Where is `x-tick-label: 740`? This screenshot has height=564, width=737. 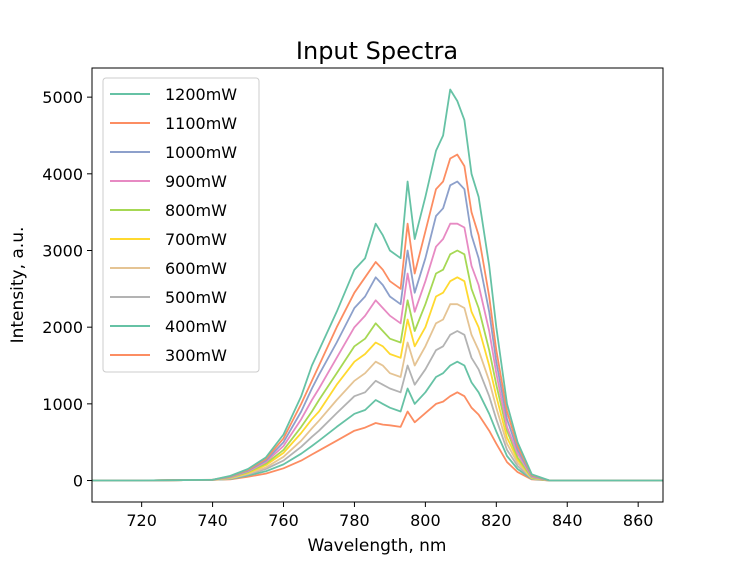
x-tick-label: 740 is located at coordinates (212, 520).